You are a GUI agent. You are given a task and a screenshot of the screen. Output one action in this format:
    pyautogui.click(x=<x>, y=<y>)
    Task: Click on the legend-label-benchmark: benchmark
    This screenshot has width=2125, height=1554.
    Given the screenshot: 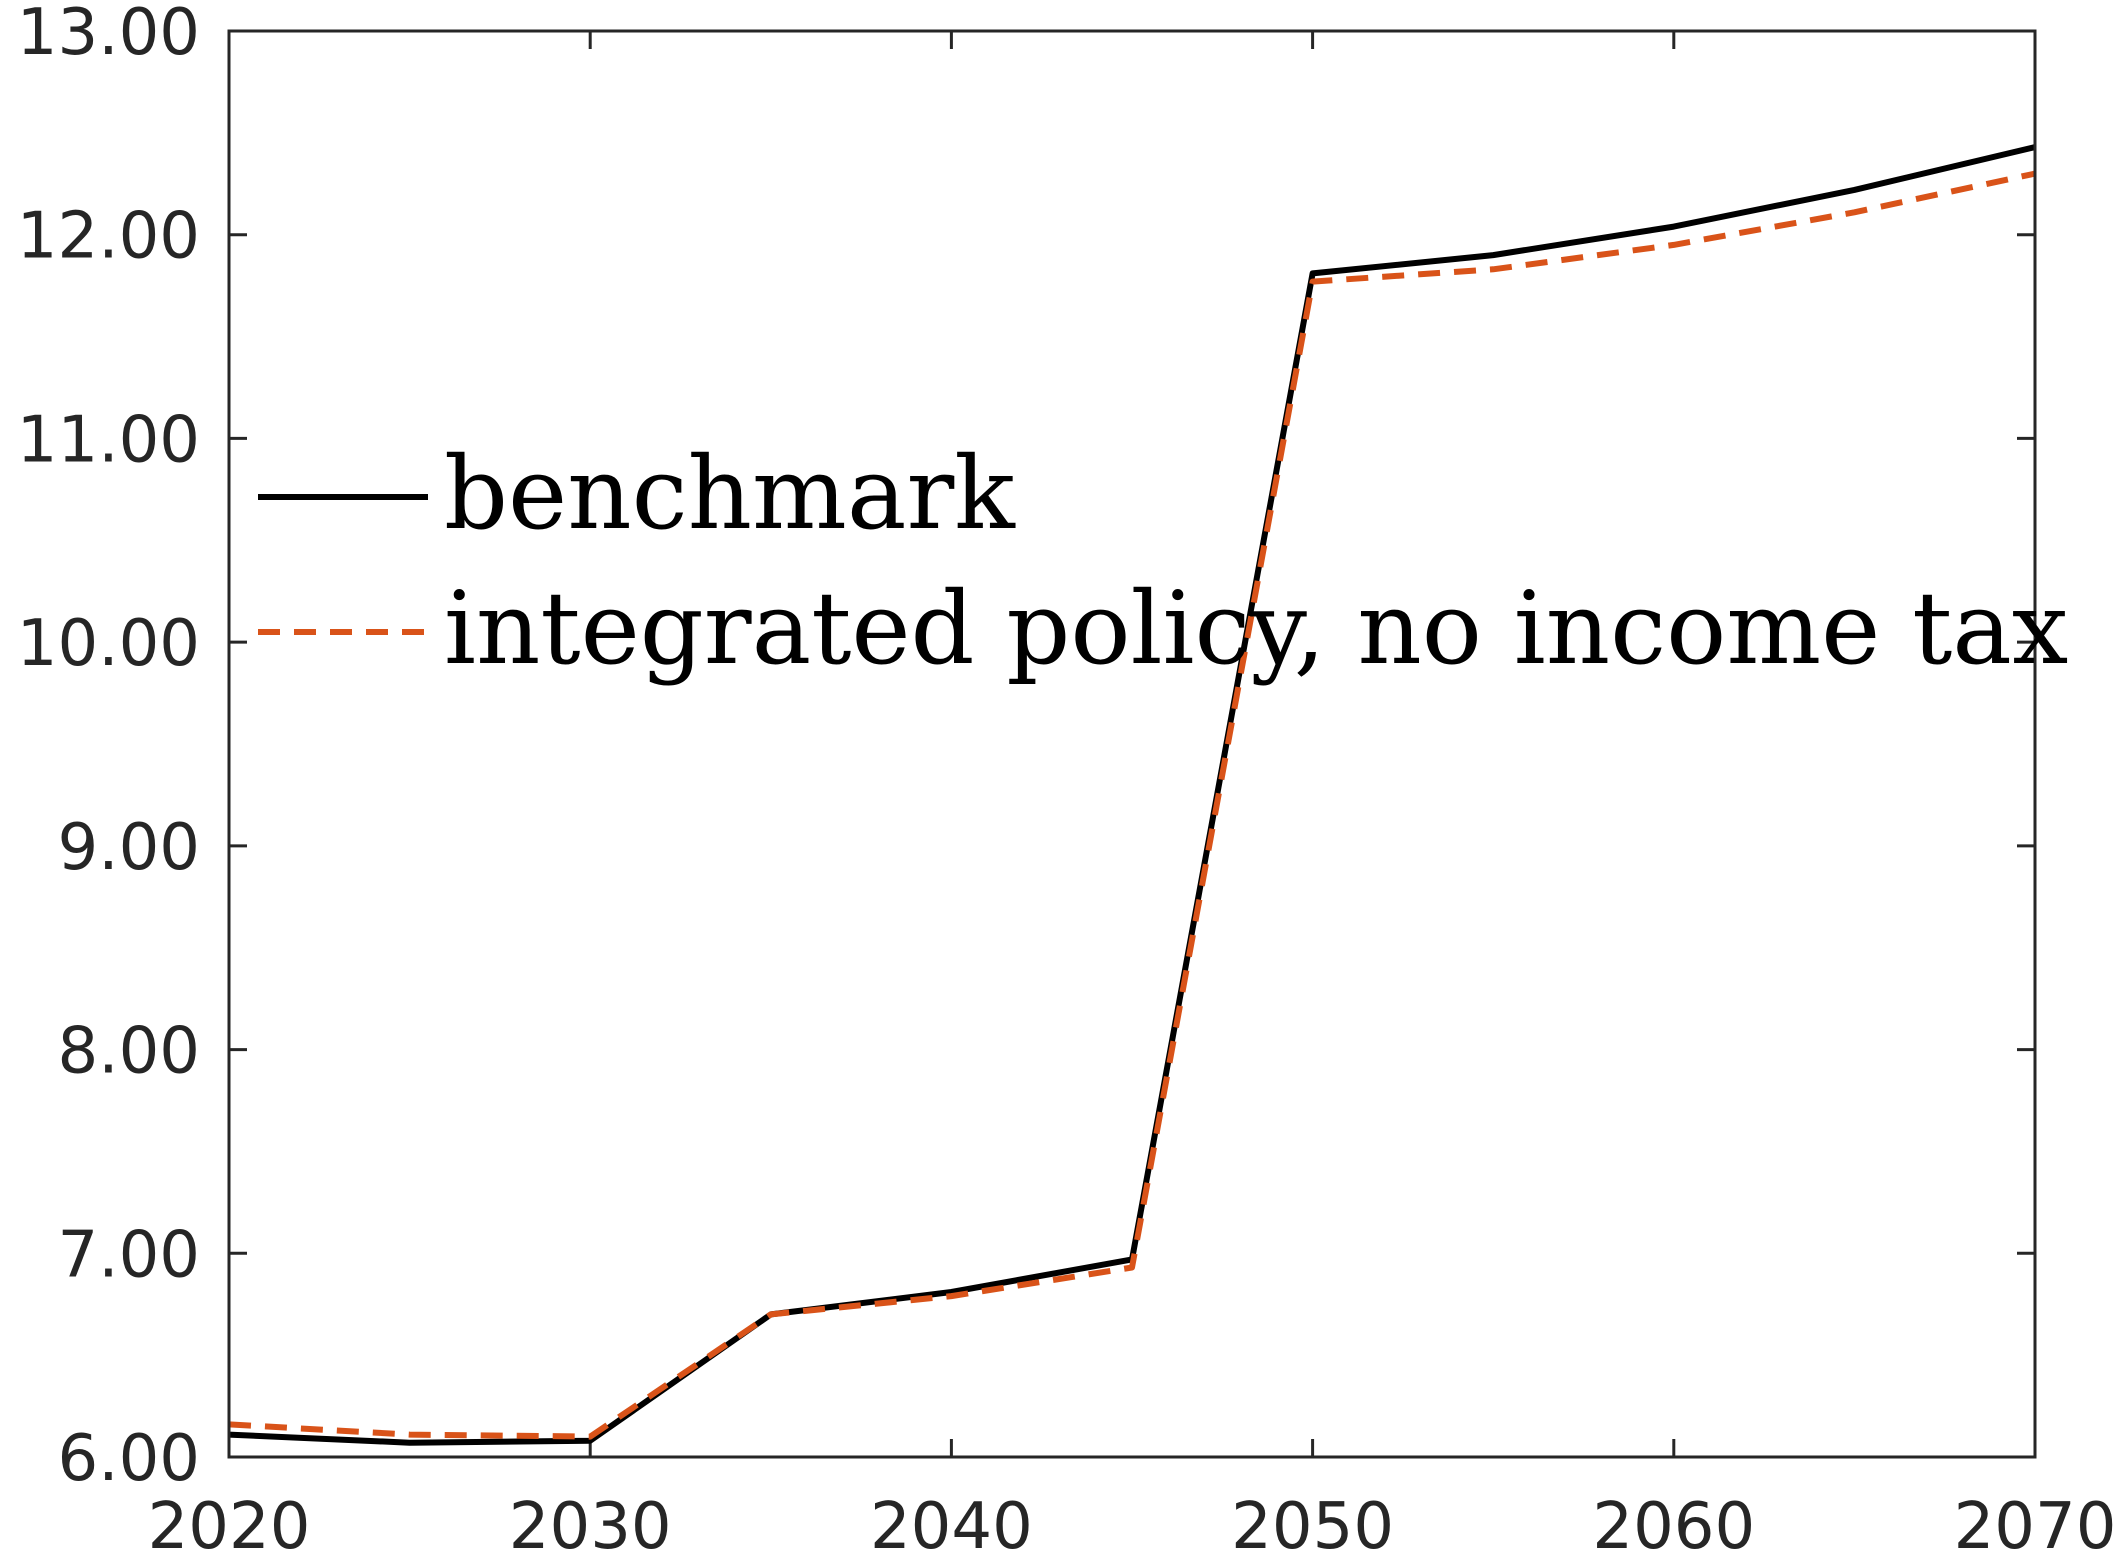 What is the action you would take?
    pyautogui.click(x=730, y=493)
    